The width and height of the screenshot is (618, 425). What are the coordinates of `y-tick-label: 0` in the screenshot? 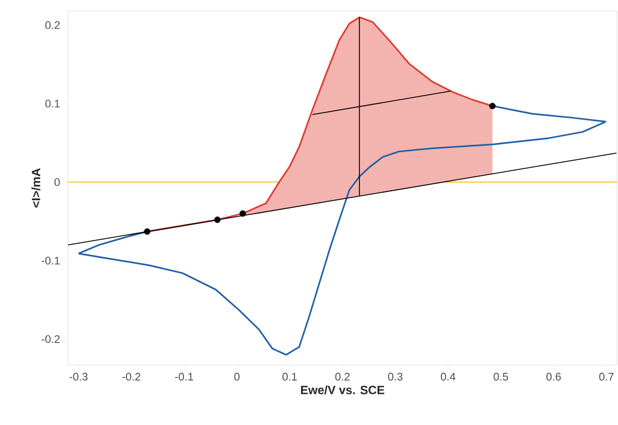 It's located at (57, 182).